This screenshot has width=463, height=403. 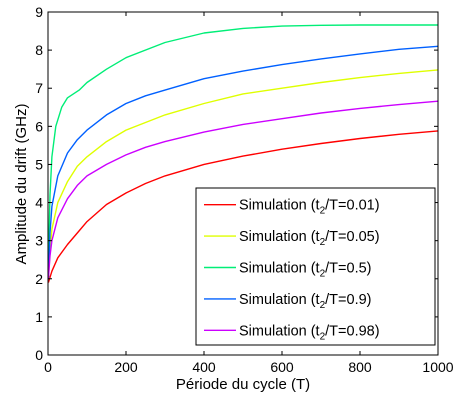 I want to click on y-tick-label-8: 8, so click(x=39, y=50).